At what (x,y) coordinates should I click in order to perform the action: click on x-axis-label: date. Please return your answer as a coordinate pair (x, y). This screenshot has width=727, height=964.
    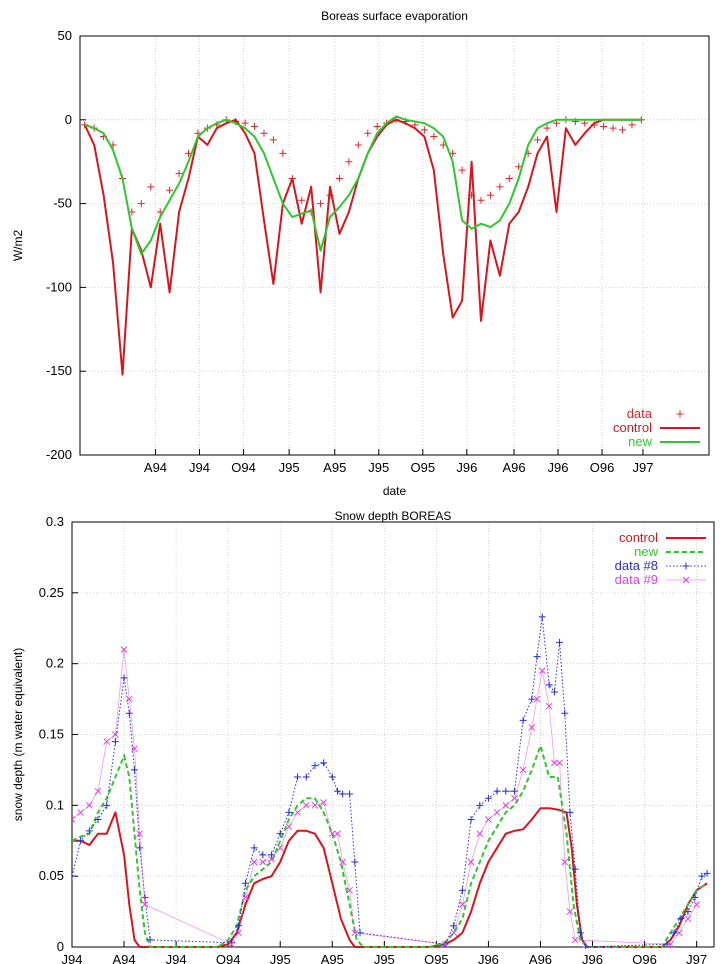
    Looking at the image, I should click on (395, 491).